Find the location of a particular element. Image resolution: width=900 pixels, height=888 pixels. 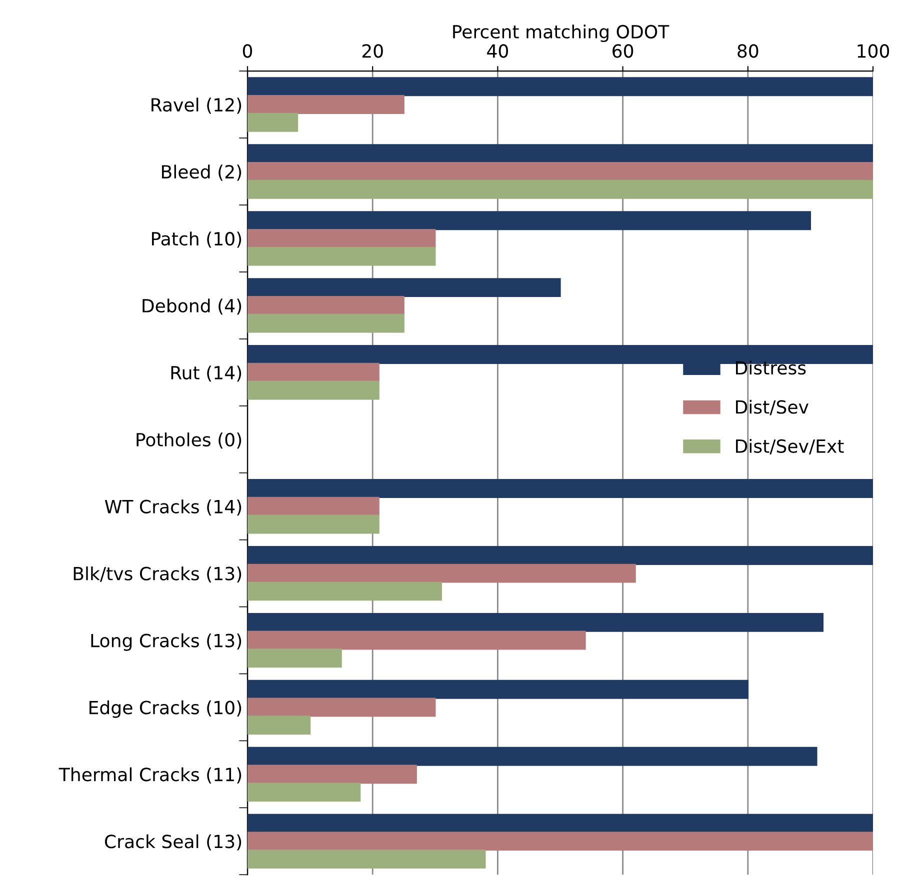

legend-label: Dist/Sev is located at coordinates (772, 408).